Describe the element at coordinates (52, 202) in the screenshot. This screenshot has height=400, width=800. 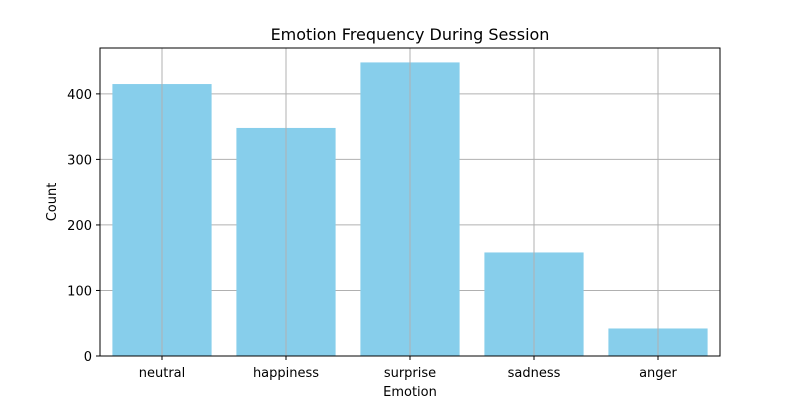
I see `y-axis-label: Count` at that location.